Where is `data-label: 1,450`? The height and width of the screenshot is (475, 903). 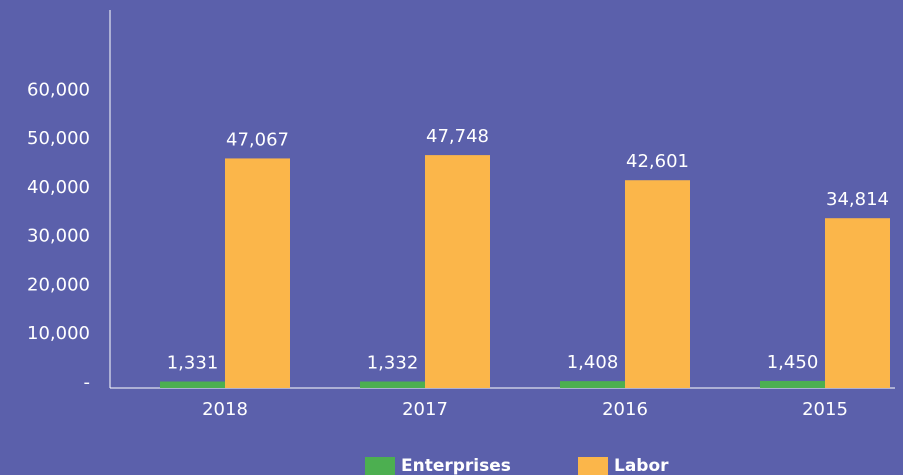 data-label: 1,450 is located at coordinates (793, 362).